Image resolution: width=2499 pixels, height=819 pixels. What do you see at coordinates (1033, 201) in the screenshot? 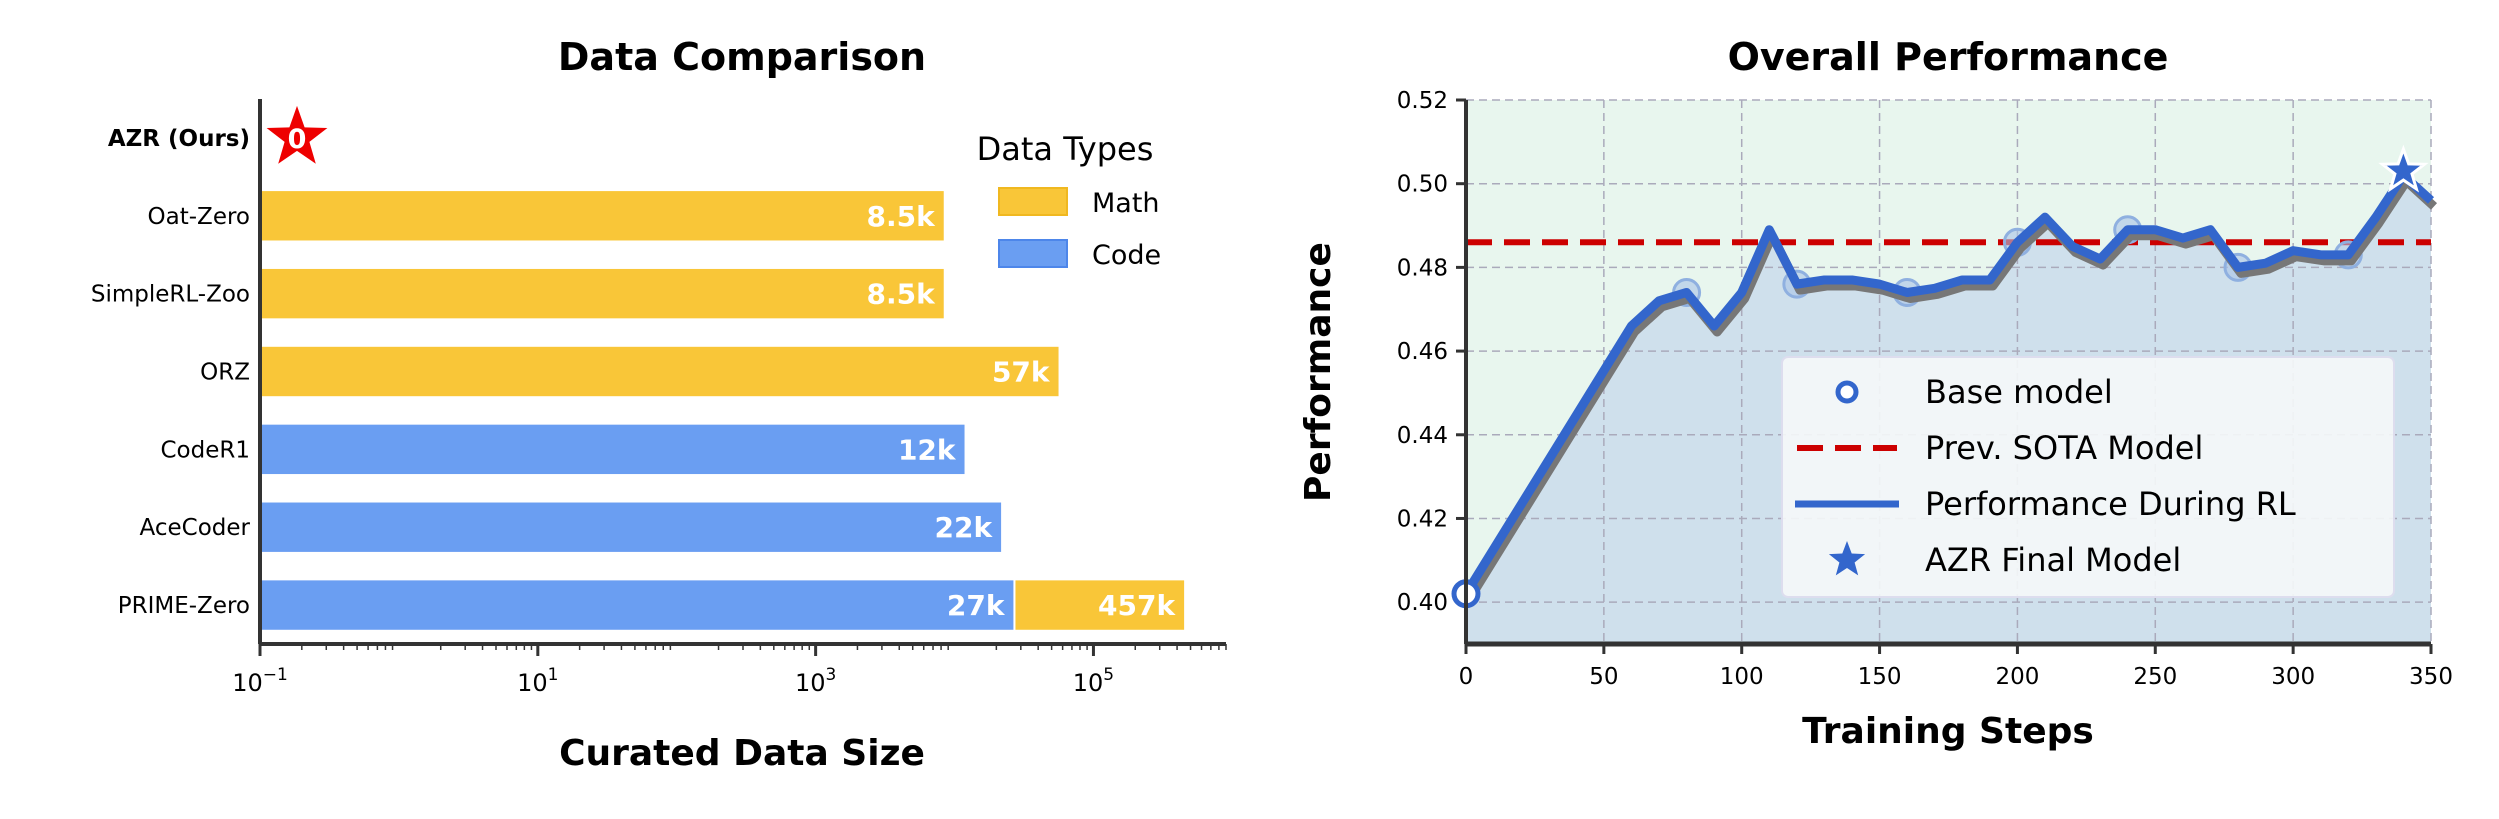
I see `legend-swatch-math` at bounding box center [1033, 201].